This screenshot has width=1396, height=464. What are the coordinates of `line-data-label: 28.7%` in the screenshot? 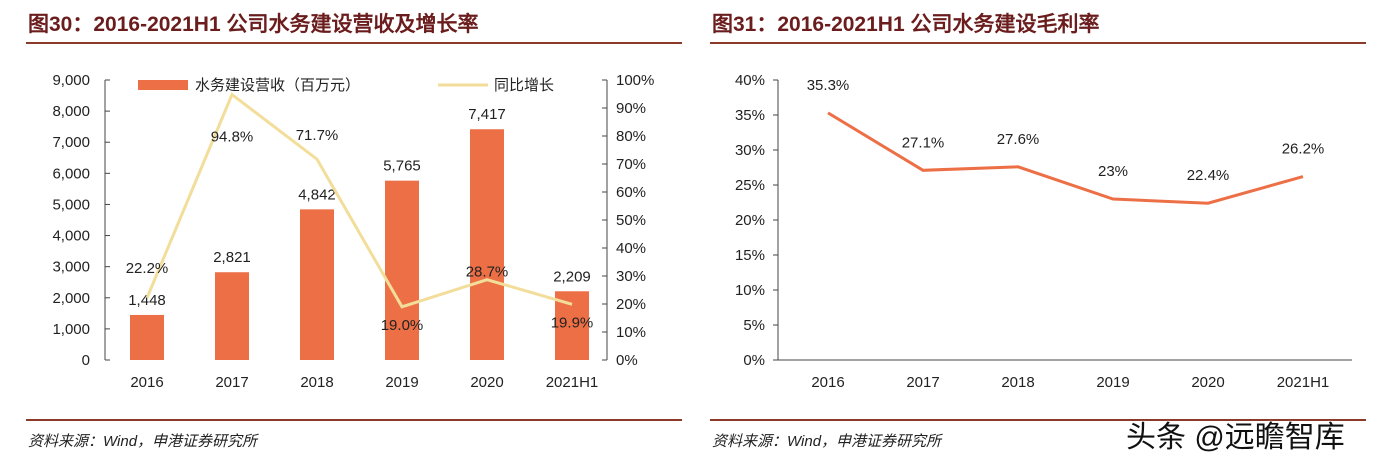 It's located at (487, 272).